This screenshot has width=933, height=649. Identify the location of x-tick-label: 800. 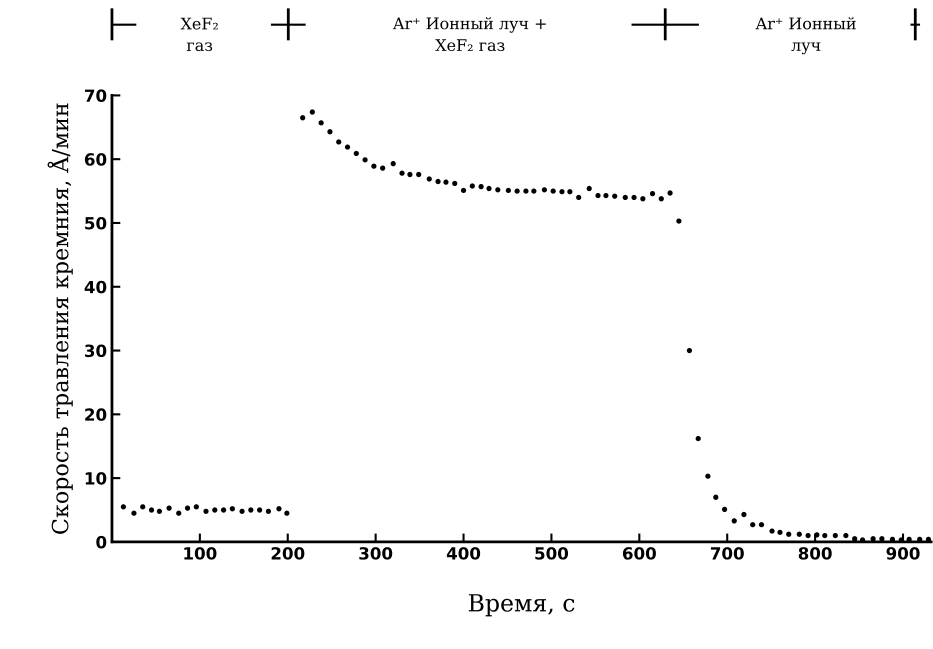
(815, 553).